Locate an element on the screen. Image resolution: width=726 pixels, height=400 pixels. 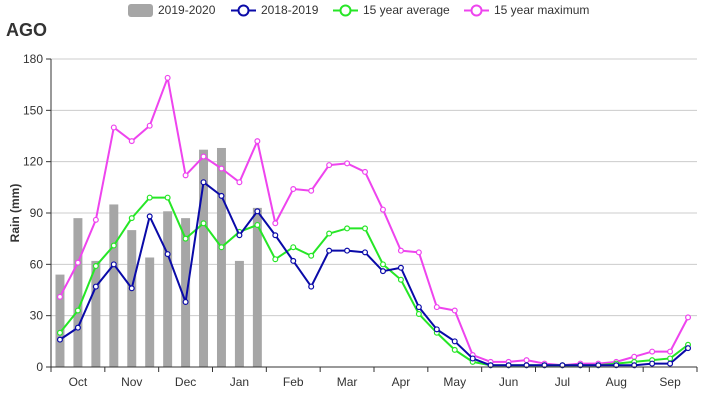
legend-swatch-15-year-maximum is located at coordinates (476, 10).